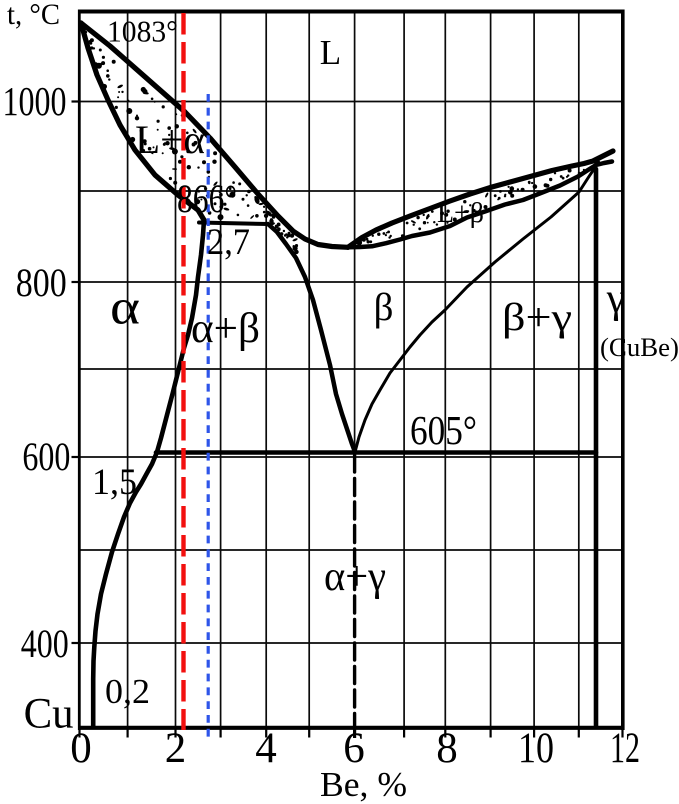 This screenshot has width=679, height=804. I want to click on svg-text: L+α, so click(170, 139).